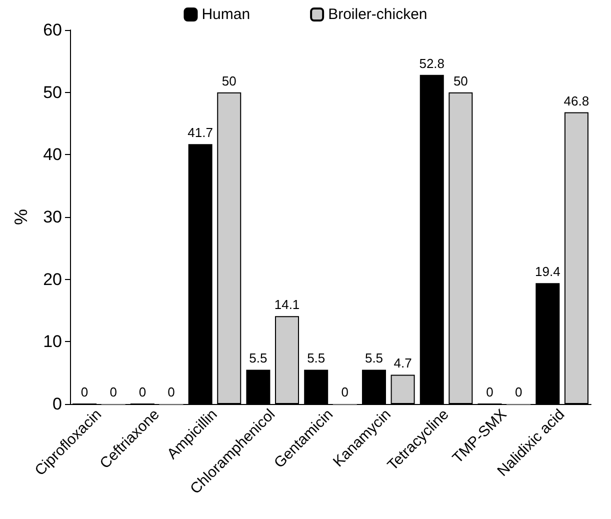 The height and width of the screenshot is (519, 611). What do you see at coordinates (547, 272) in the screenshot?
I see `data-label: 19.4` at bounding box center [547, 272].